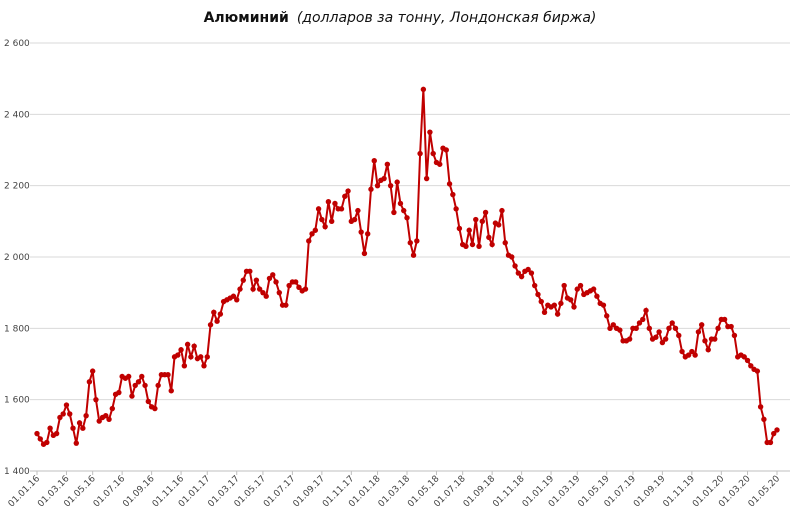 This screenshot has height=519, width=799. Describe the element at coordinates (17, 258) in the screenshot. I see `y-tick-label: 2 000` at that location.